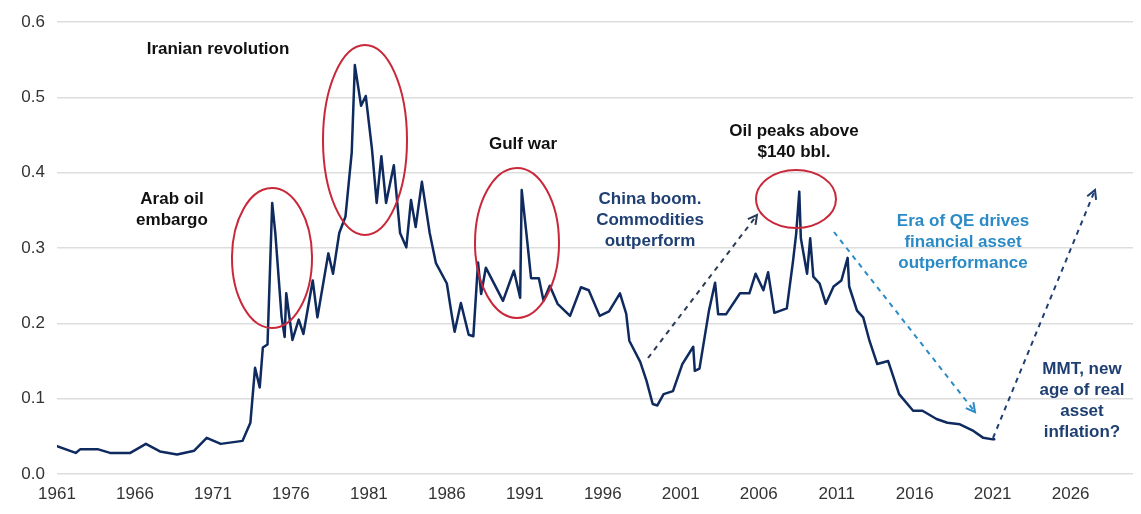 Image resolution: width=1141 pixels, height=514 pixels. Describe the element at coordinates (1082, 400) in the screenshot. I see `annotation: MMT, new age of real asset inflation?` at that location.